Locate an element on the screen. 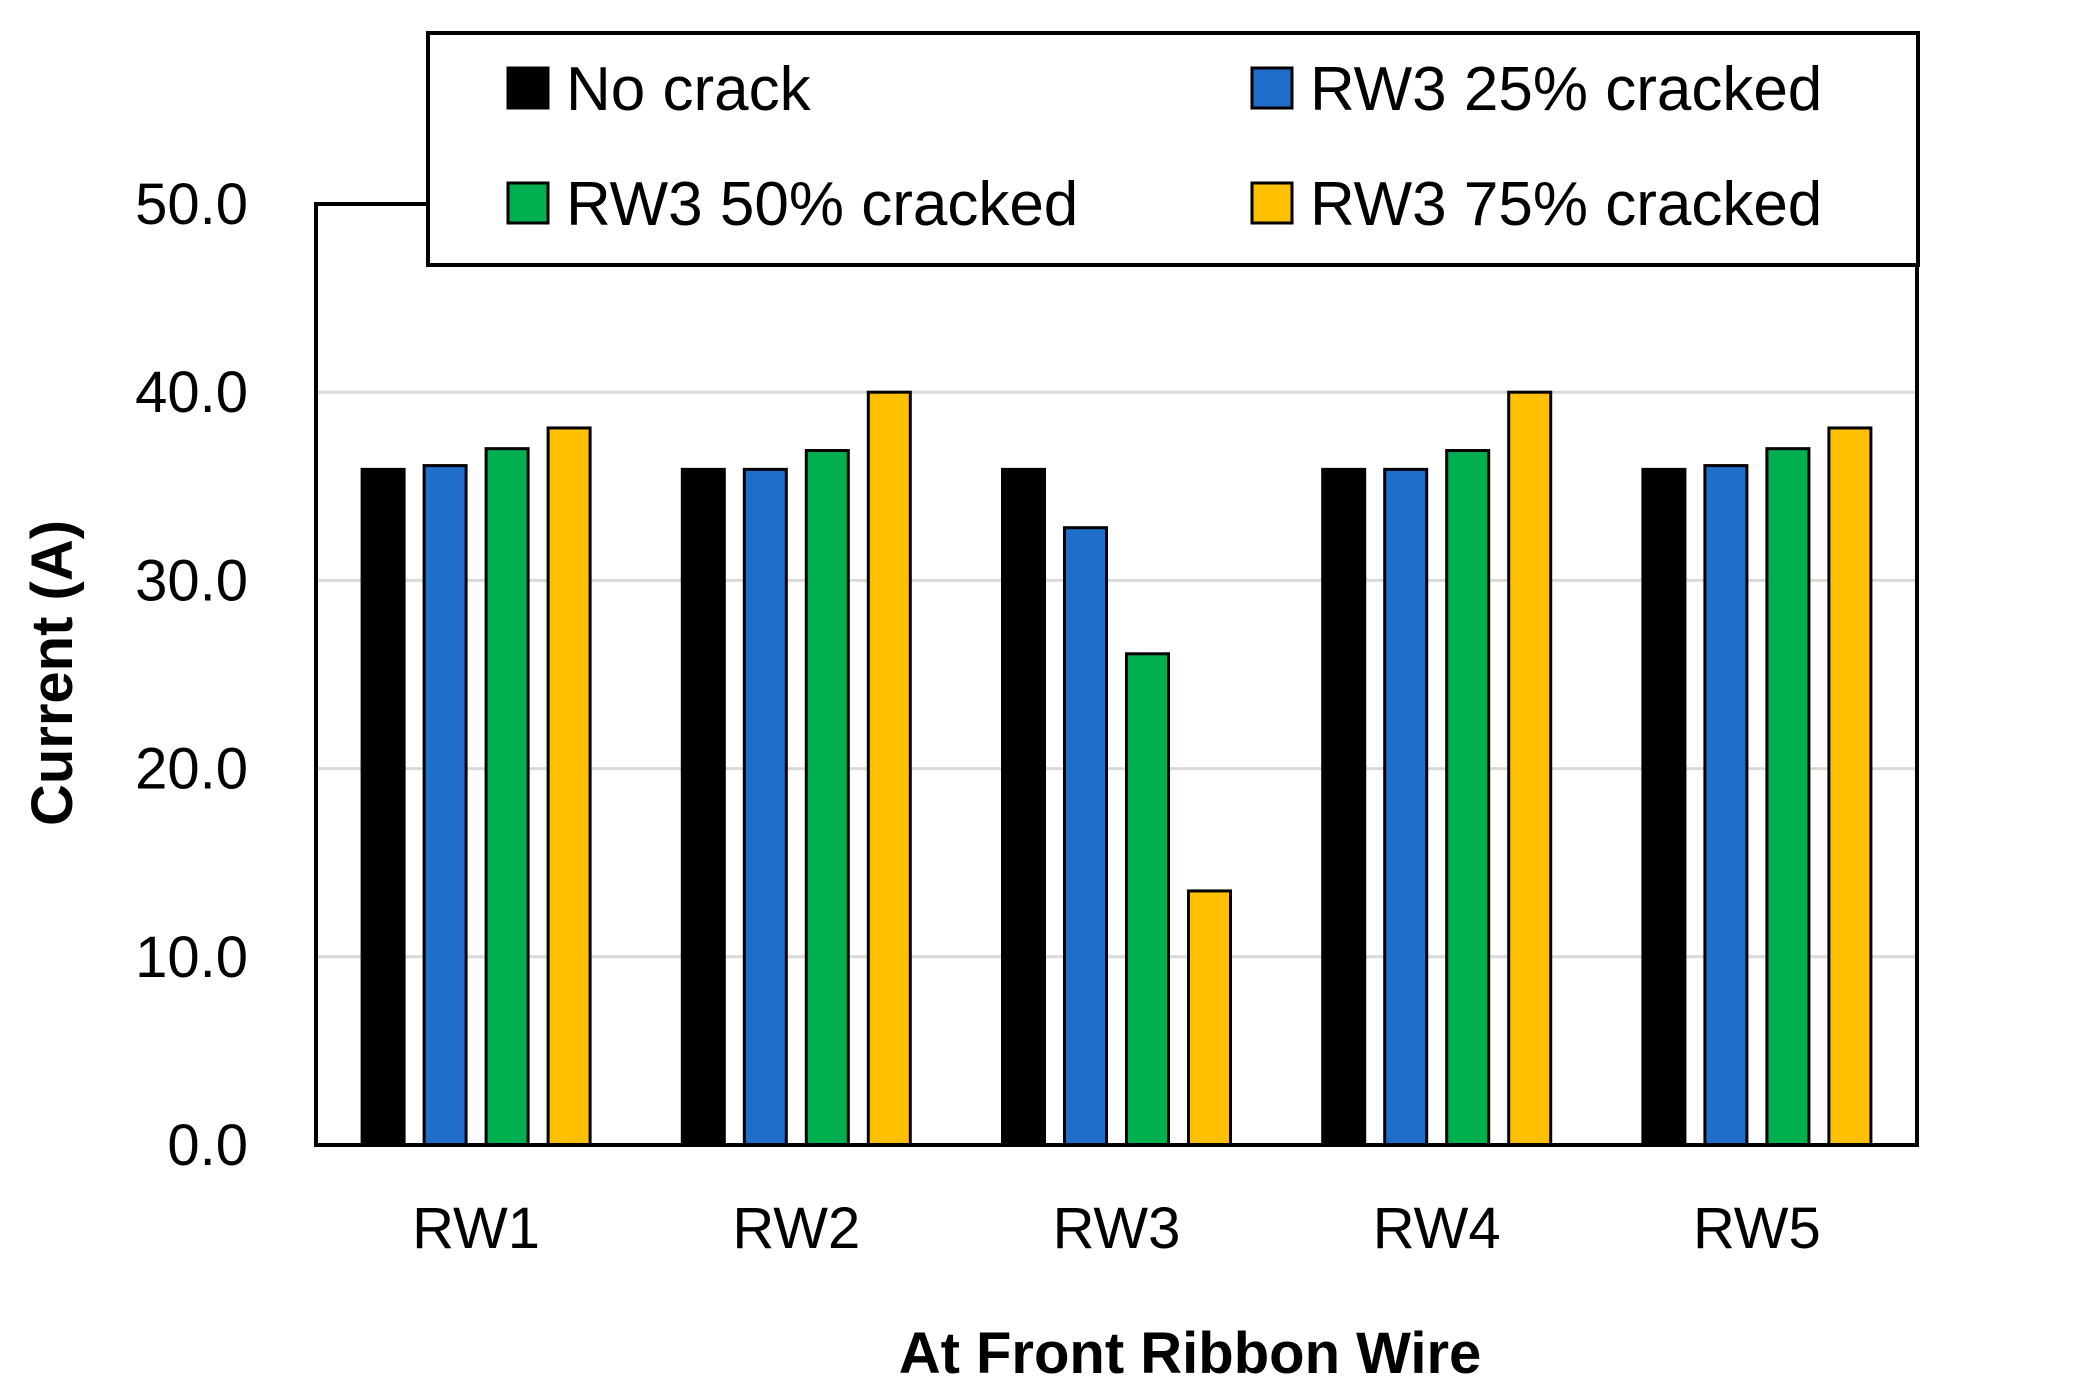 The image size is (2082, 1398). x-category-label: RW1 is located at coordinates (476, 1228).